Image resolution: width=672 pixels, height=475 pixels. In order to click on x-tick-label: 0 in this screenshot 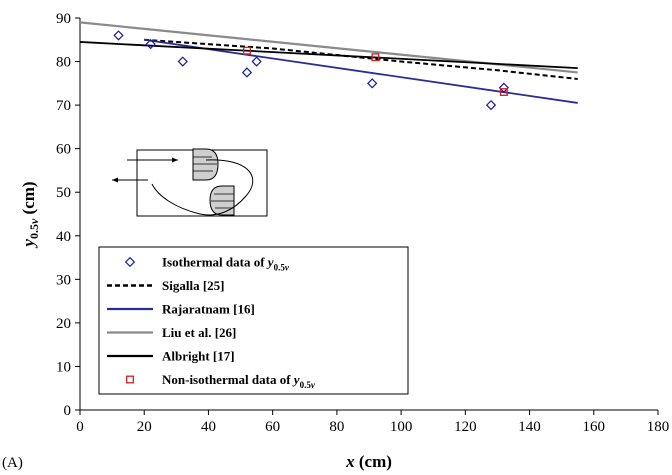, I will do `click(80, 427)`.